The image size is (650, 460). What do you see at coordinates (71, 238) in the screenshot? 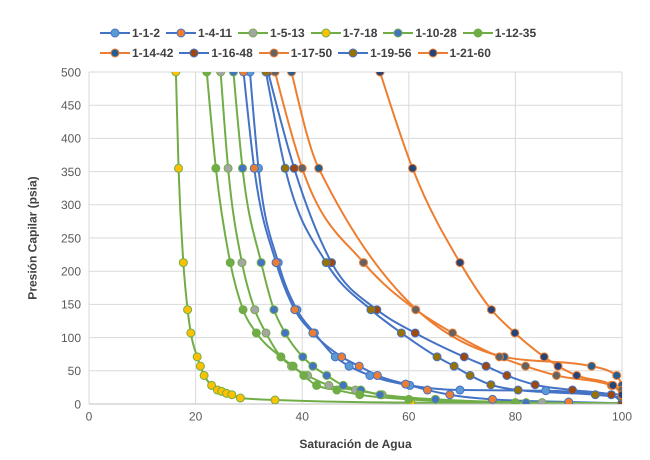
I see `y-tick-label: 250` at bounding box center [71, 238].